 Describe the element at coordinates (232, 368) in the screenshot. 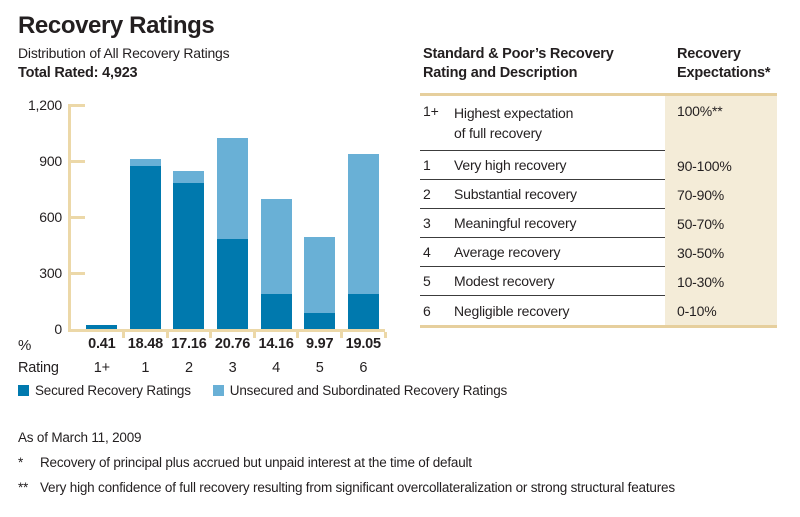

I see `rating-labels-row: 1+ 1 2 3 4 5 6` at that location.